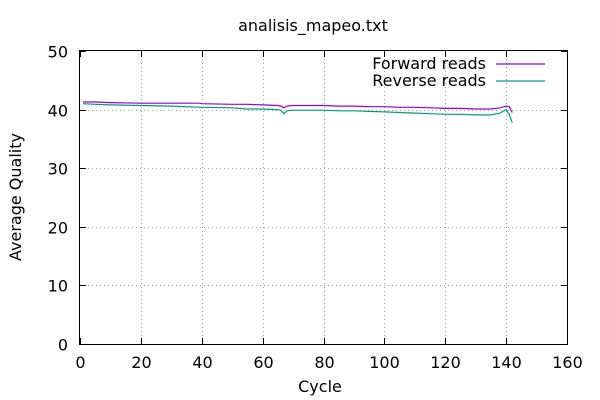 The height and width of the screenshot is (400, 600). Describe the element at coordinates (141, 362) in the screenshot. I see `x-tick-label: 20` at that location.